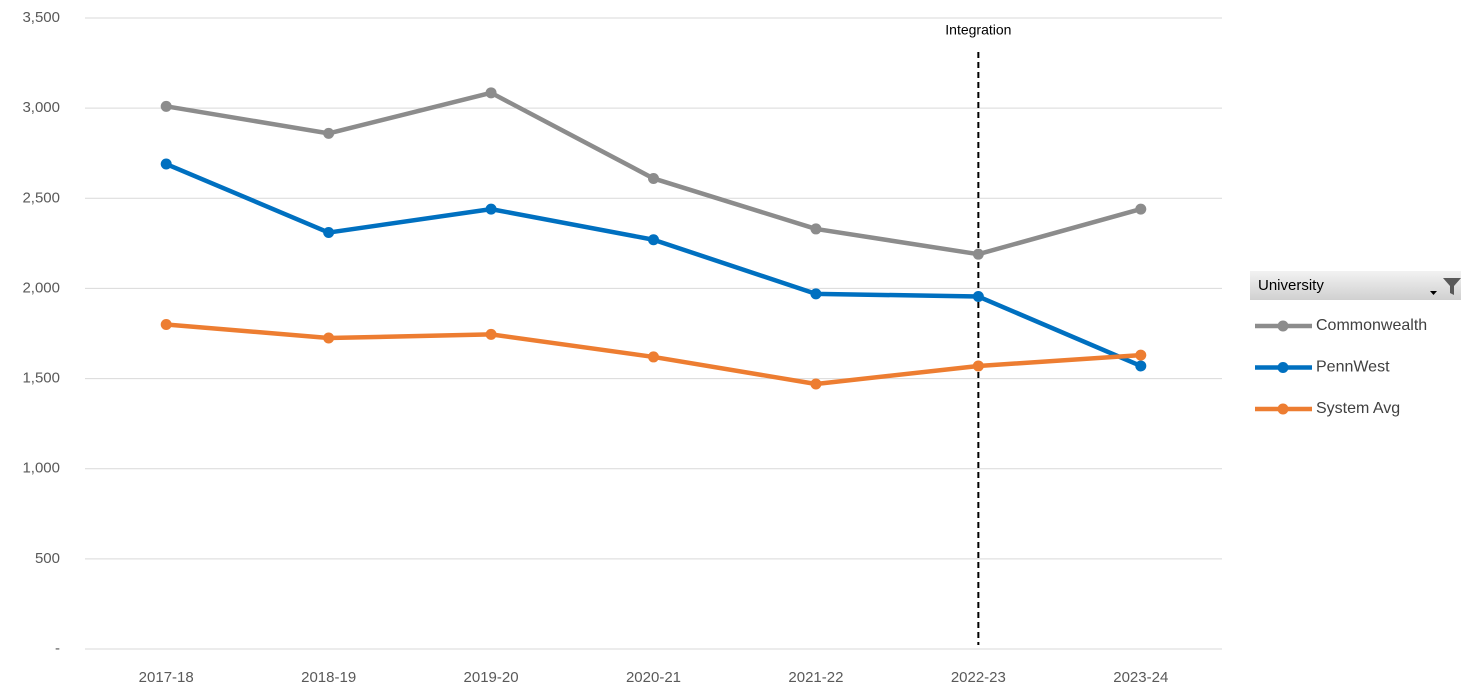  What do you see at coordinates (1358, 408) in the screenshot?
I see `legend-label: System Avg` at bounding box center [1358, 408].